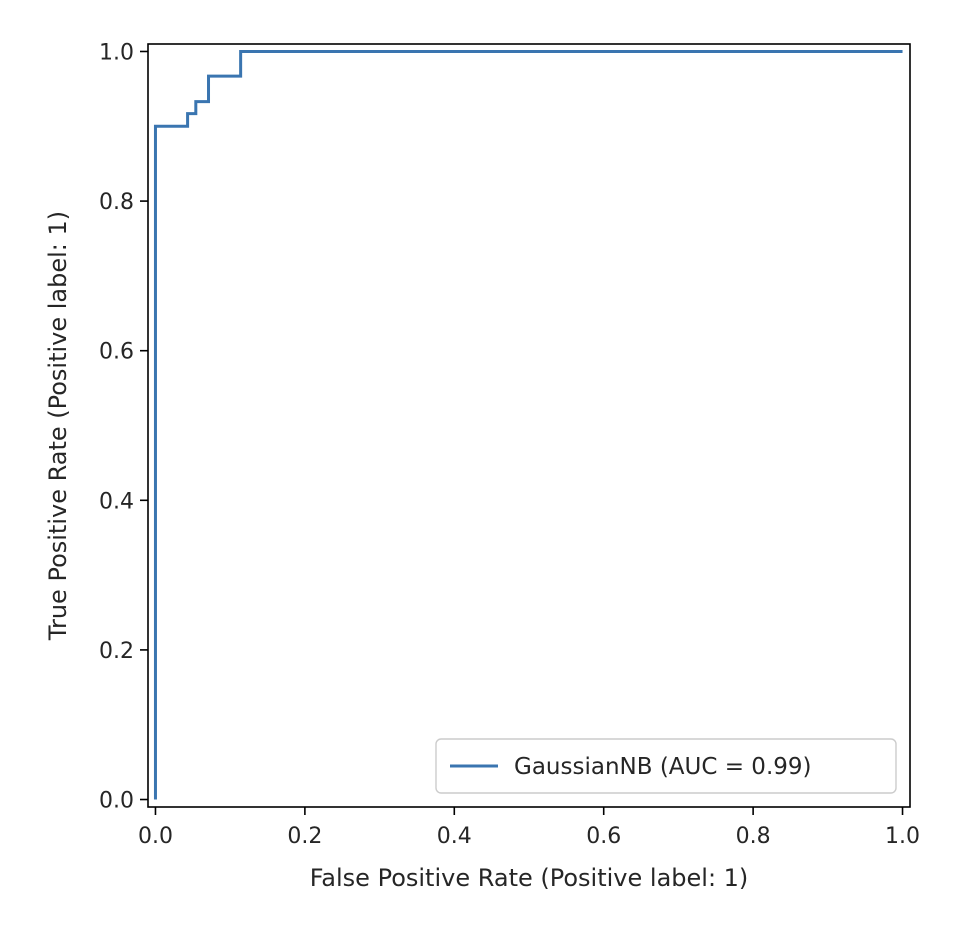 The width and height of the screenshot is (976, 926). What do you see at coordinates (603, 836) in the screenshot?
I see `x-tick-label: 0.6` at bounding box center [603, 836].